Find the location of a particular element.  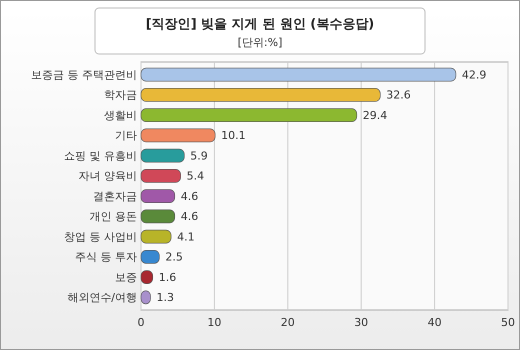

x-tick-label: 20 is located at coordinates (287, 322).